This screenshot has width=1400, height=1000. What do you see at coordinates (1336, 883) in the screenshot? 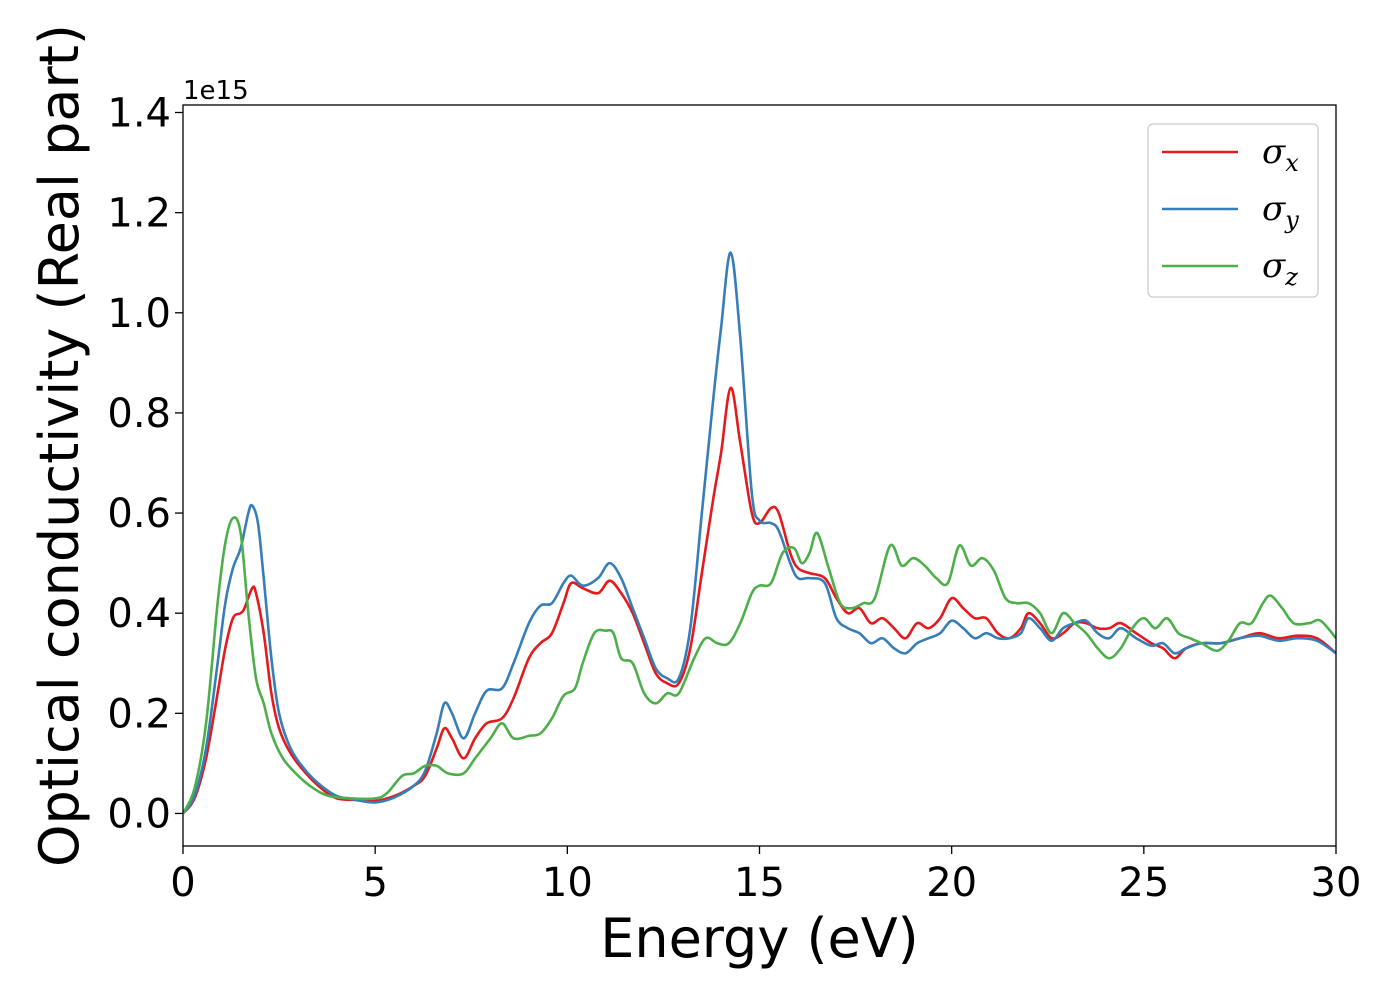
I see `x-tick-label: 30` at bounding box center [1336, 883].